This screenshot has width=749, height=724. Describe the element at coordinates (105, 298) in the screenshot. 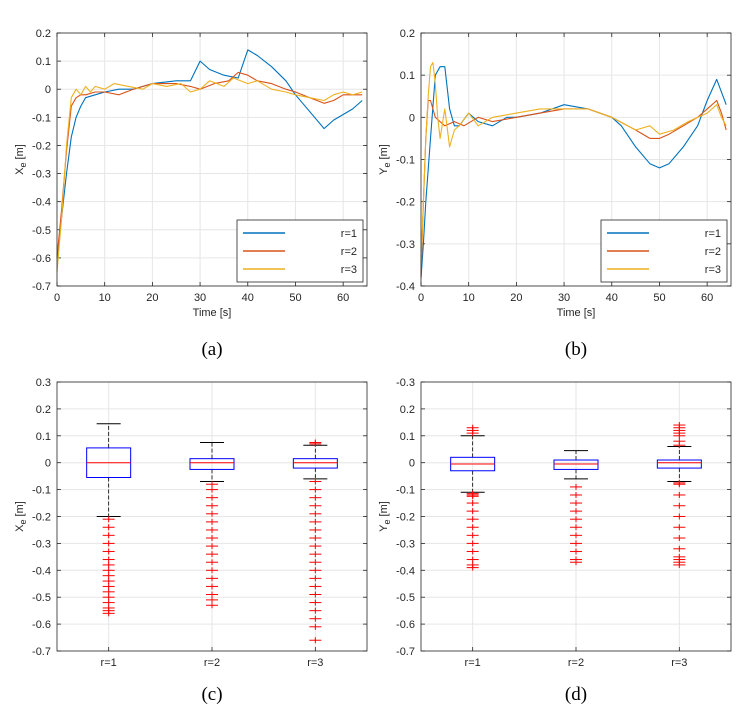

I see `x-tick-label: 10` at that location.